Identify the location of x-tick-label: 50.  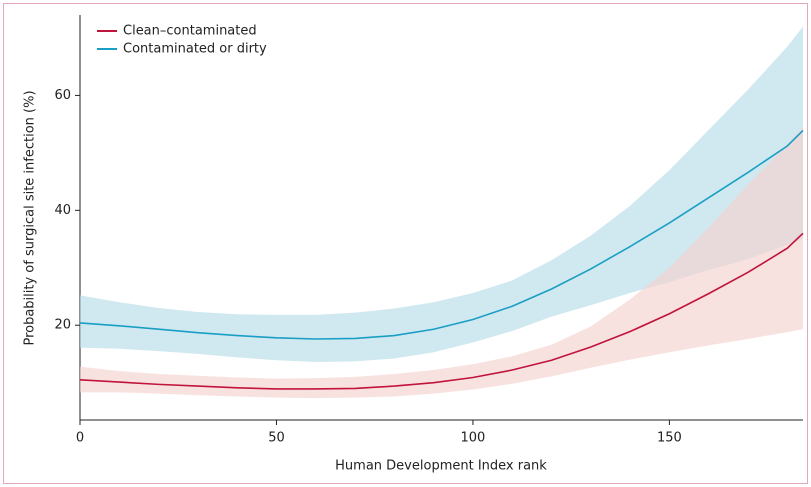
(276, 438).